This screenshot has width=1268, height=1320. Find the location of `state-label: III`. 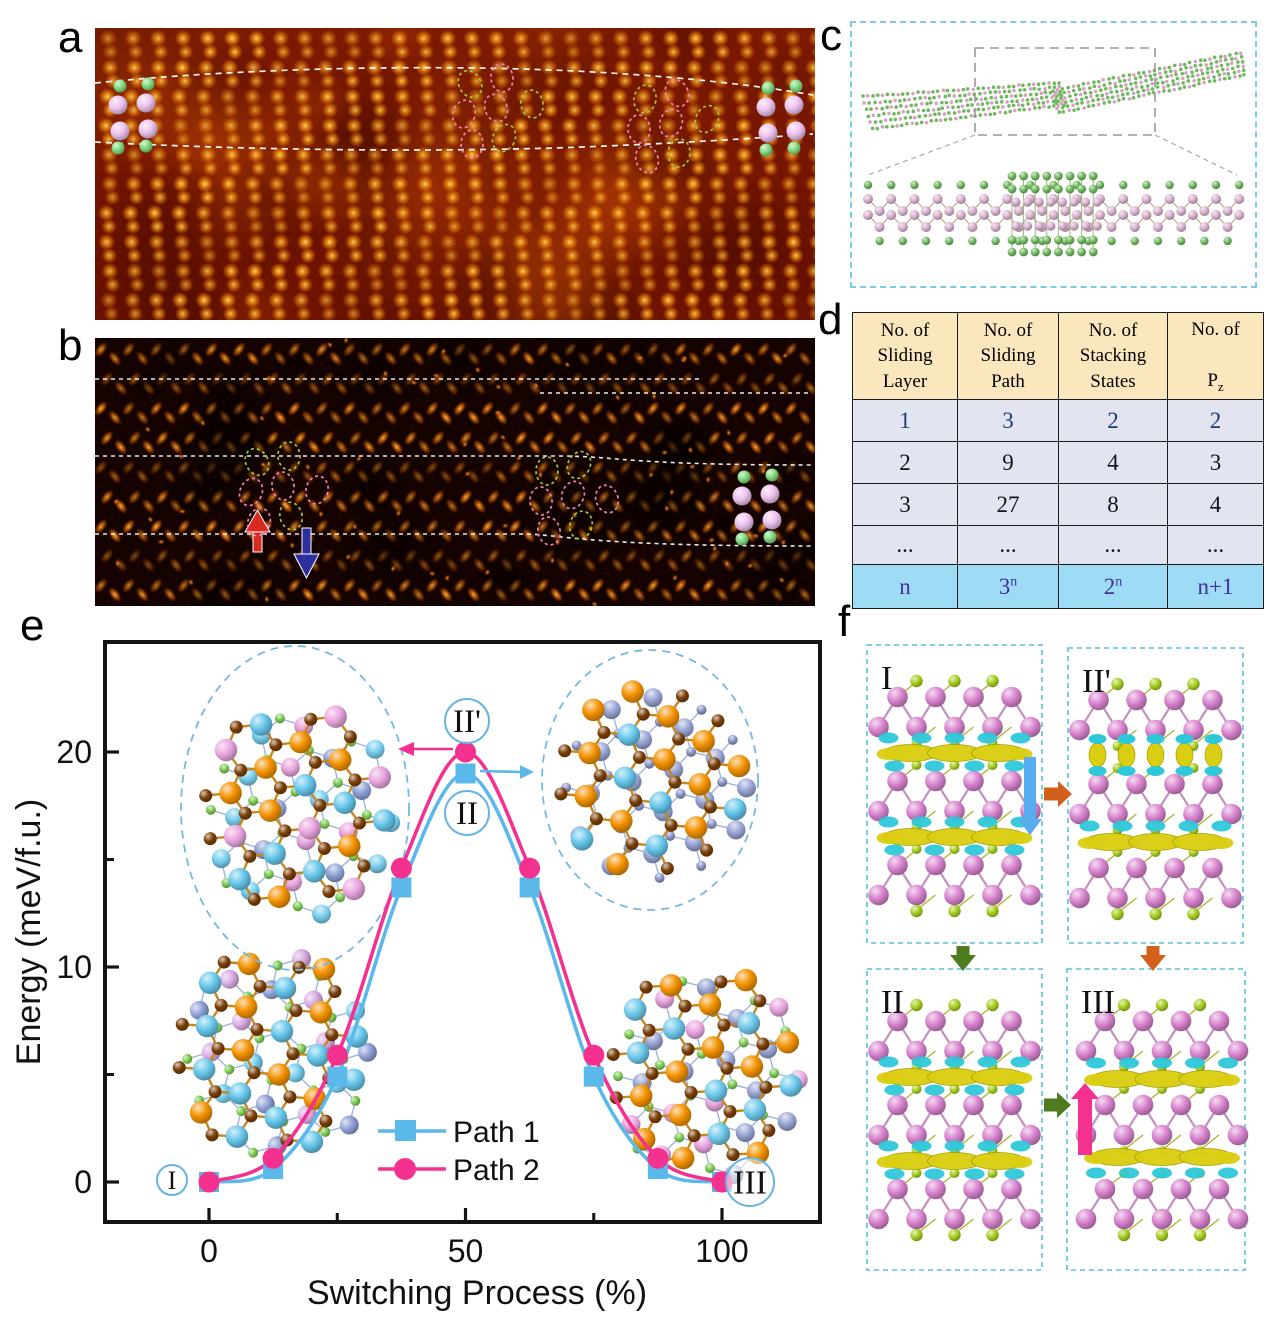

state-label: III is located at coordinates (750, 1183).